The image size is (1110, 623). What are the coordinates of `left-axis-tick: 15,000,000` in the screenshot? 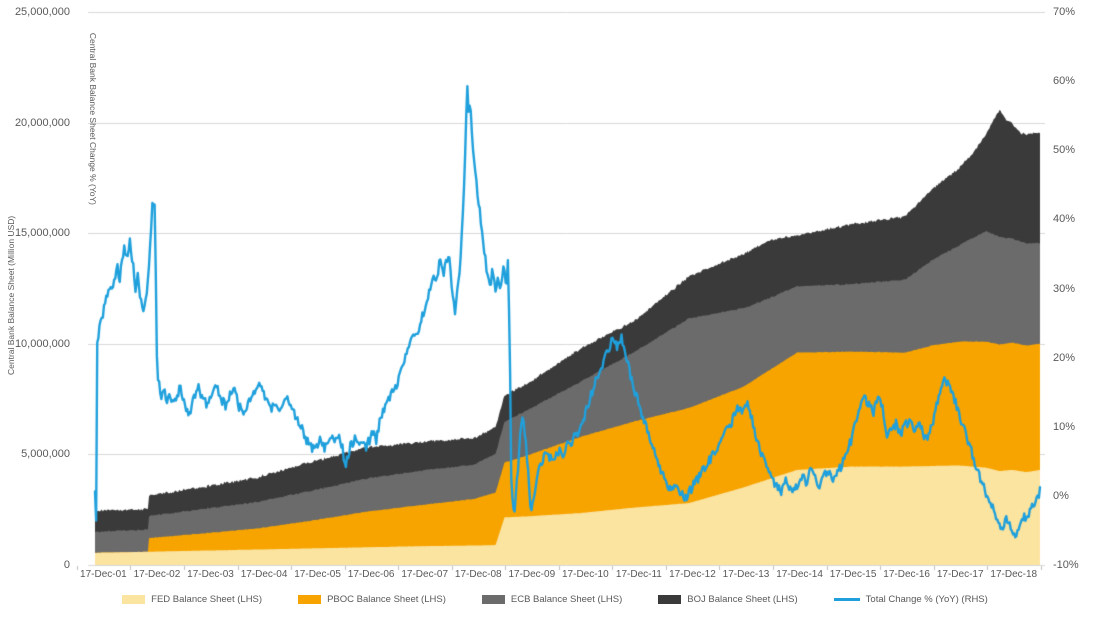 It's located at (42, 233).